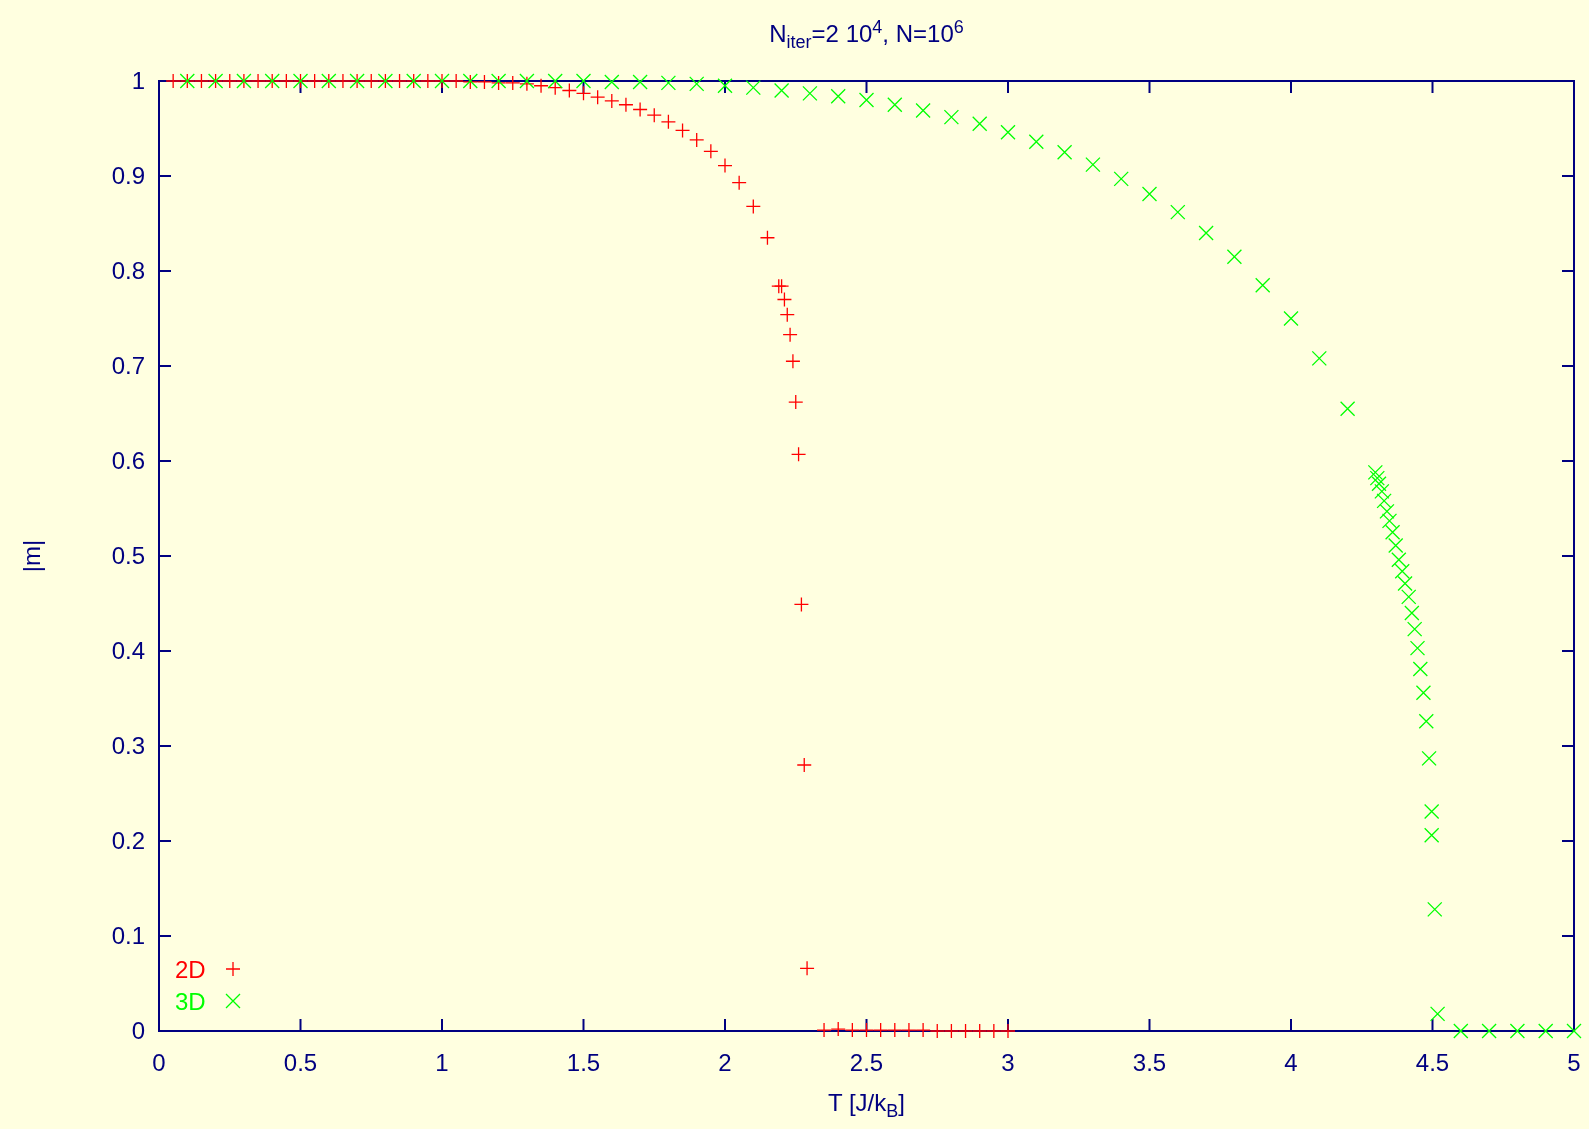 The height and width of the screenshot is (1129, 1589). I want to click on x-tick-label: 0.5, so click(300, 1062).